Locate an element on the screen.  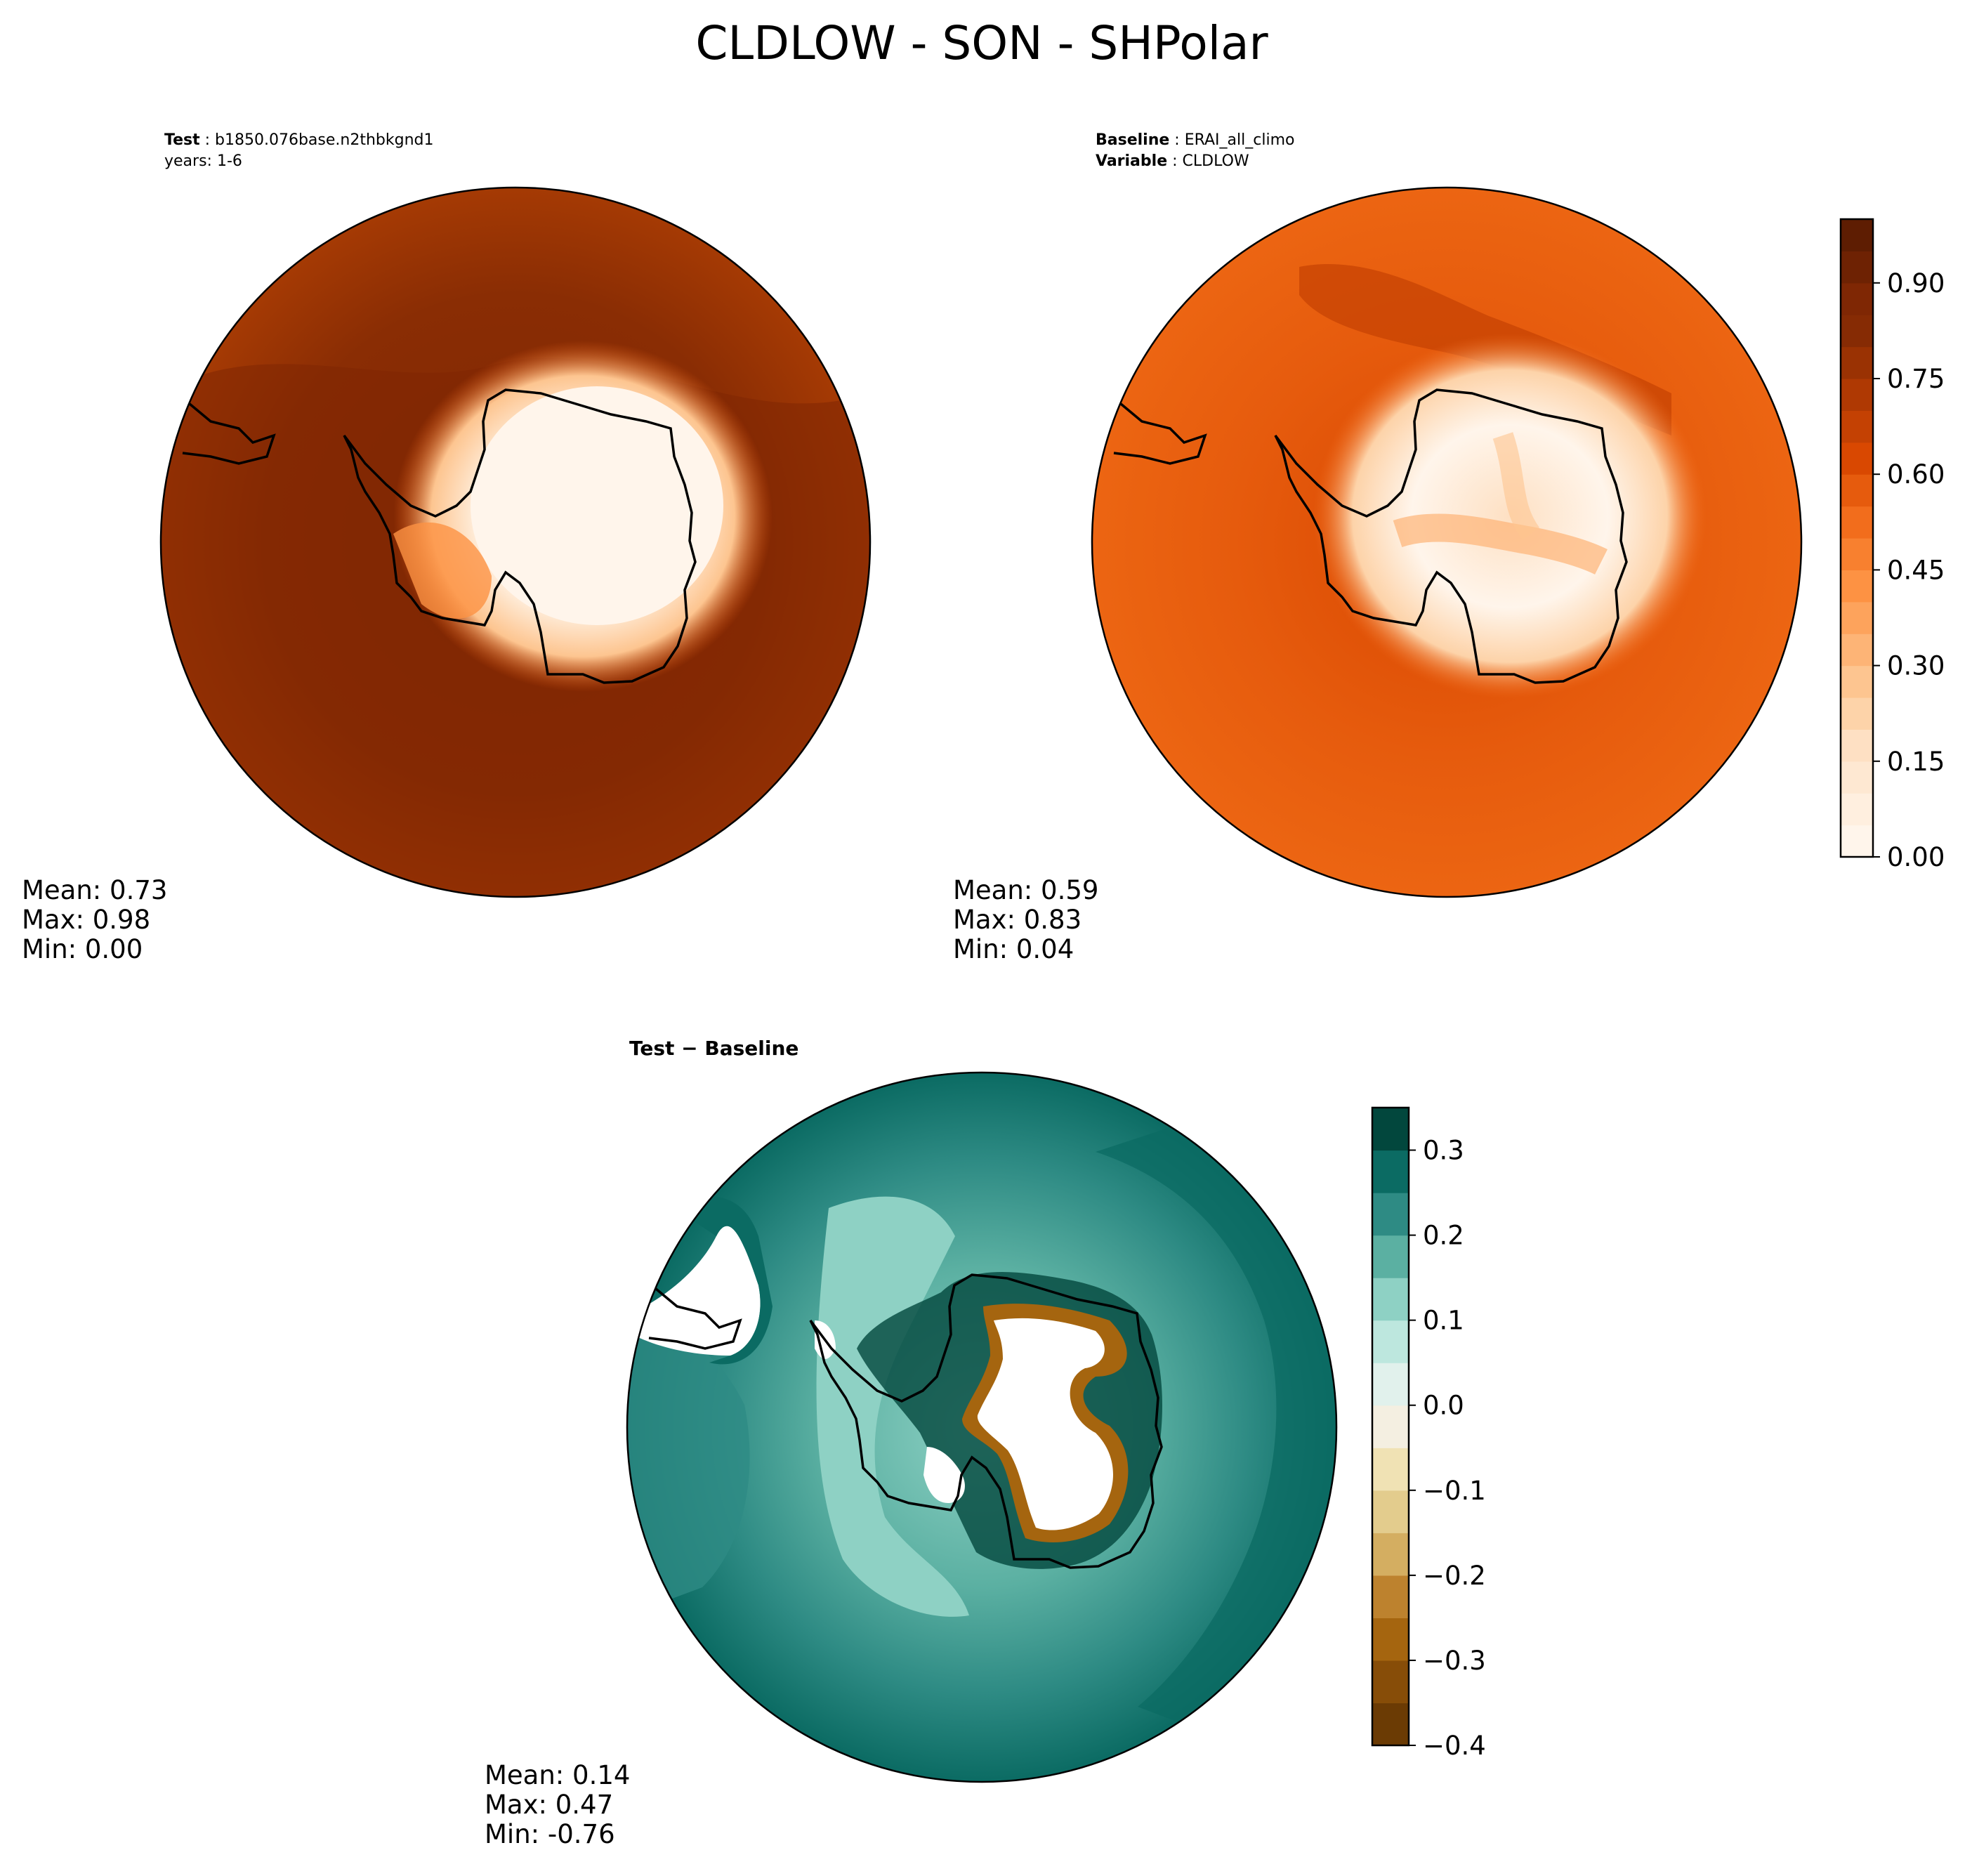
baseline-colorbar-tick-label: 0.45 is located at coordinates (1916, 570).